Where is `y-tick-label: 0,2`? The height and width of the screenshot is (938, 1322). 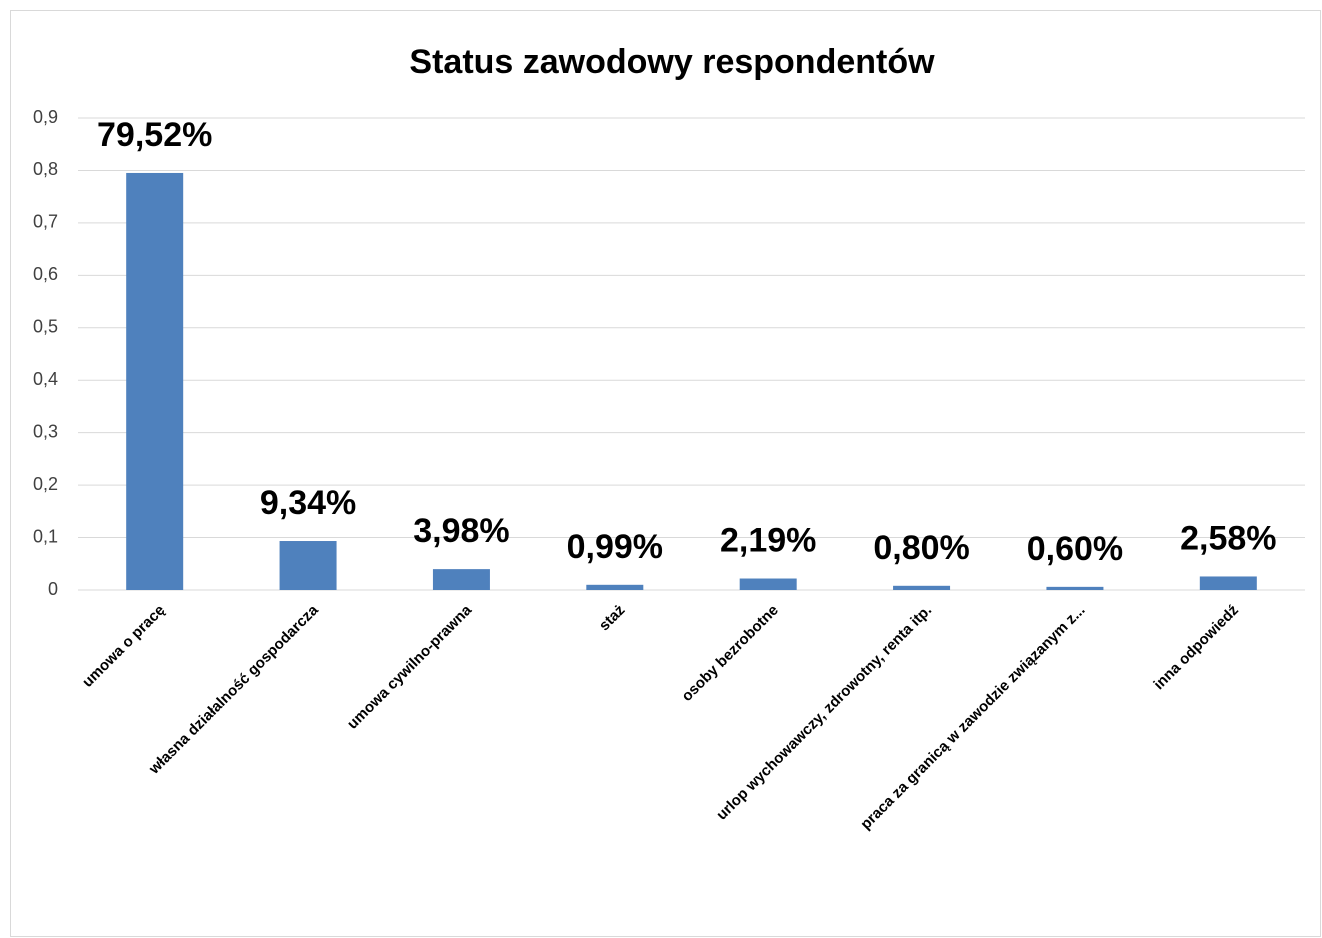
y-tick-label: 0,2 is located at coordinates (45, 484).